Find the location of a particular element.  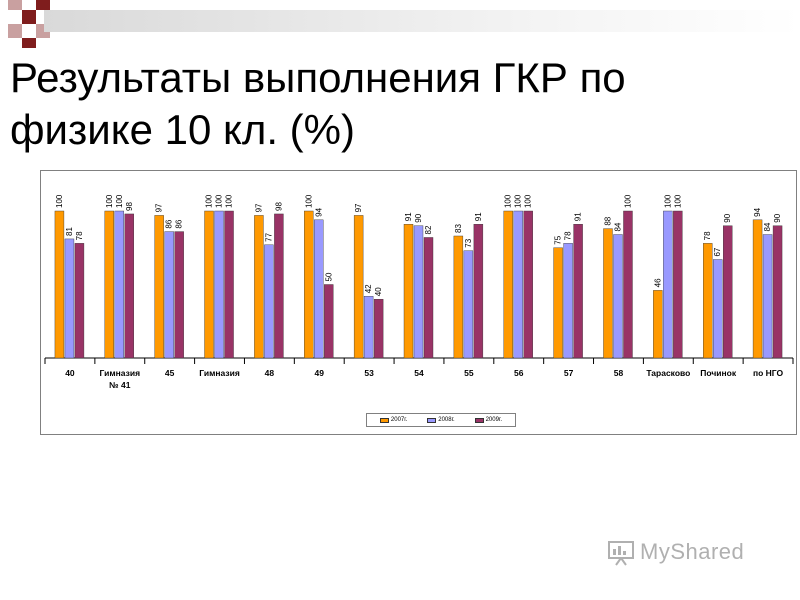

data-label: 77 is located at coordinates (268, 236).